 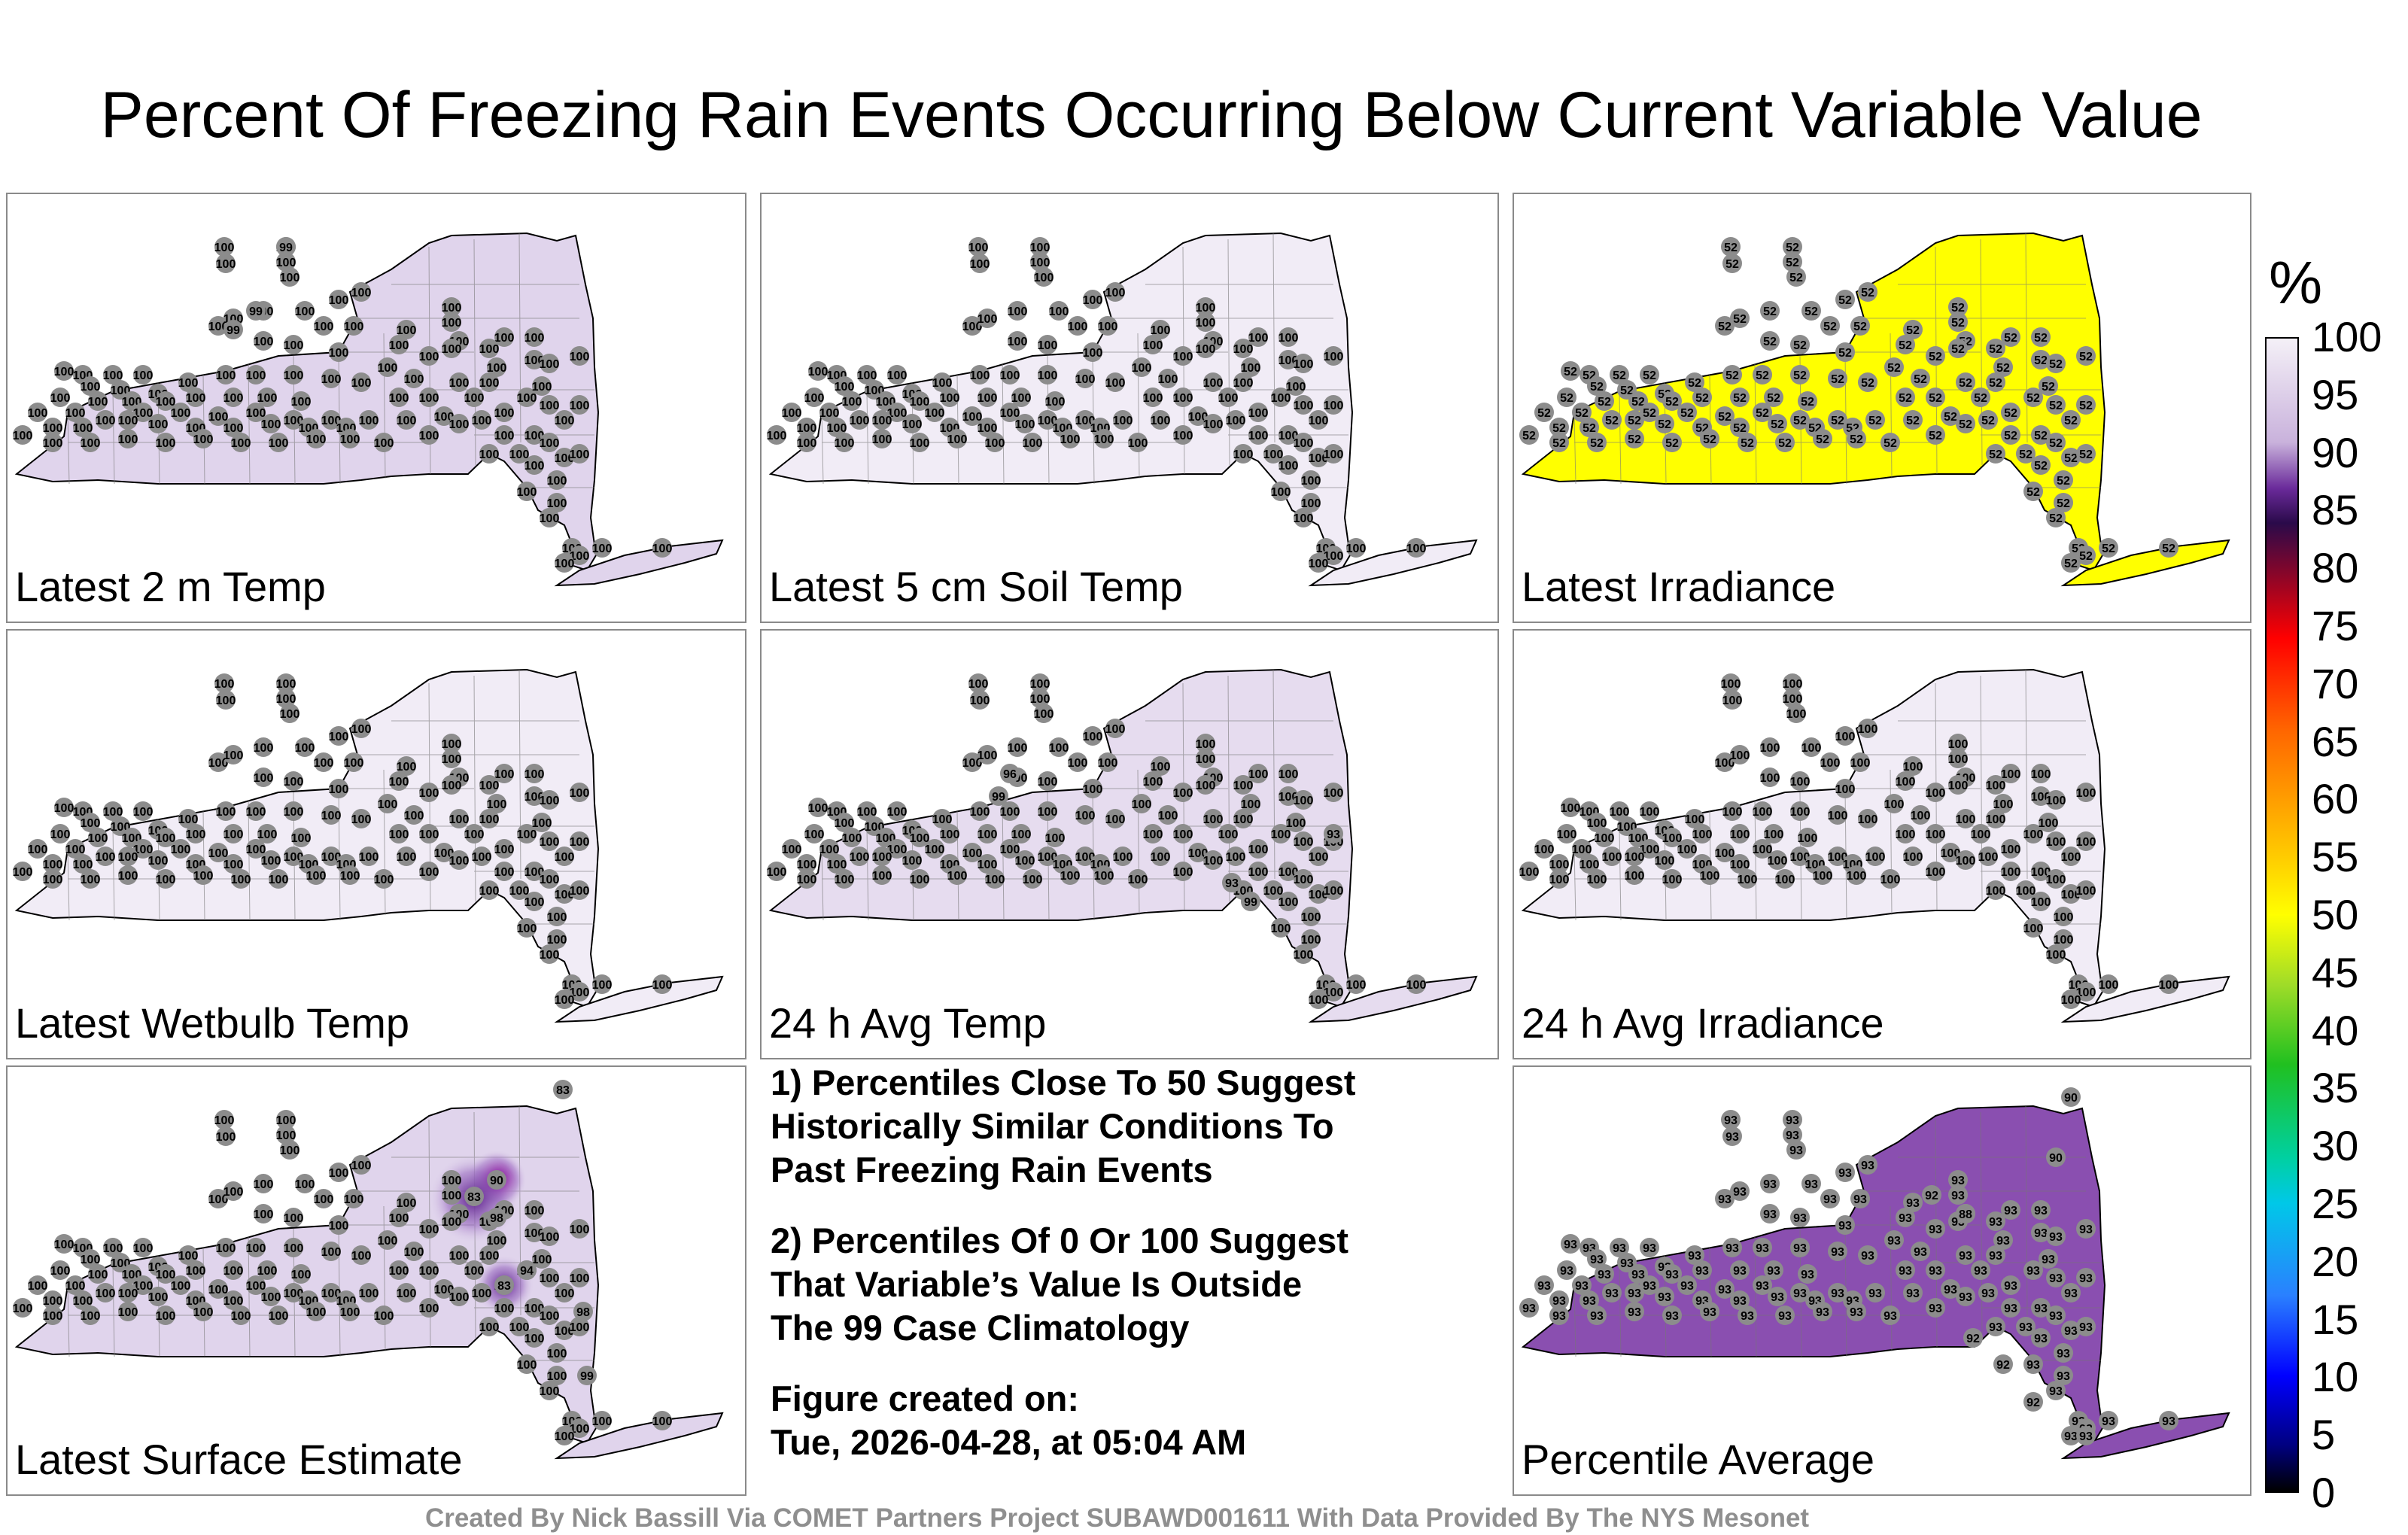 I want to click on colorbar-tick-label: 45, so click(x=2335, y=972).